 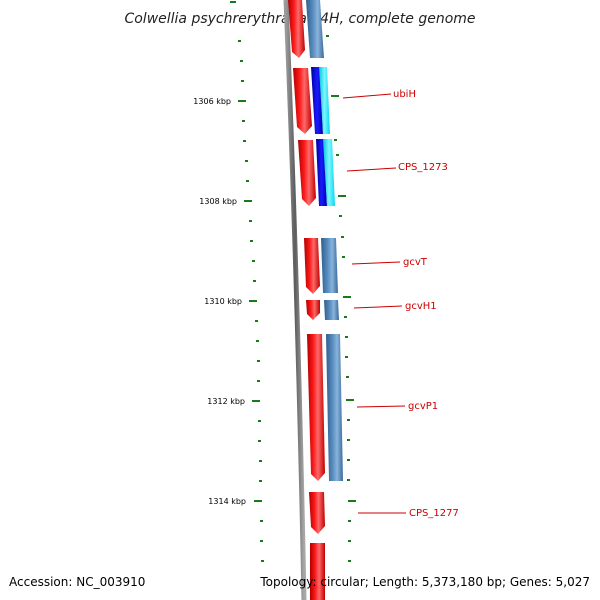 What do you see at coordinates (227, 501) in the screenshot?
I see `tick-label: 1314 kbp` at bounding box center [227, 501].